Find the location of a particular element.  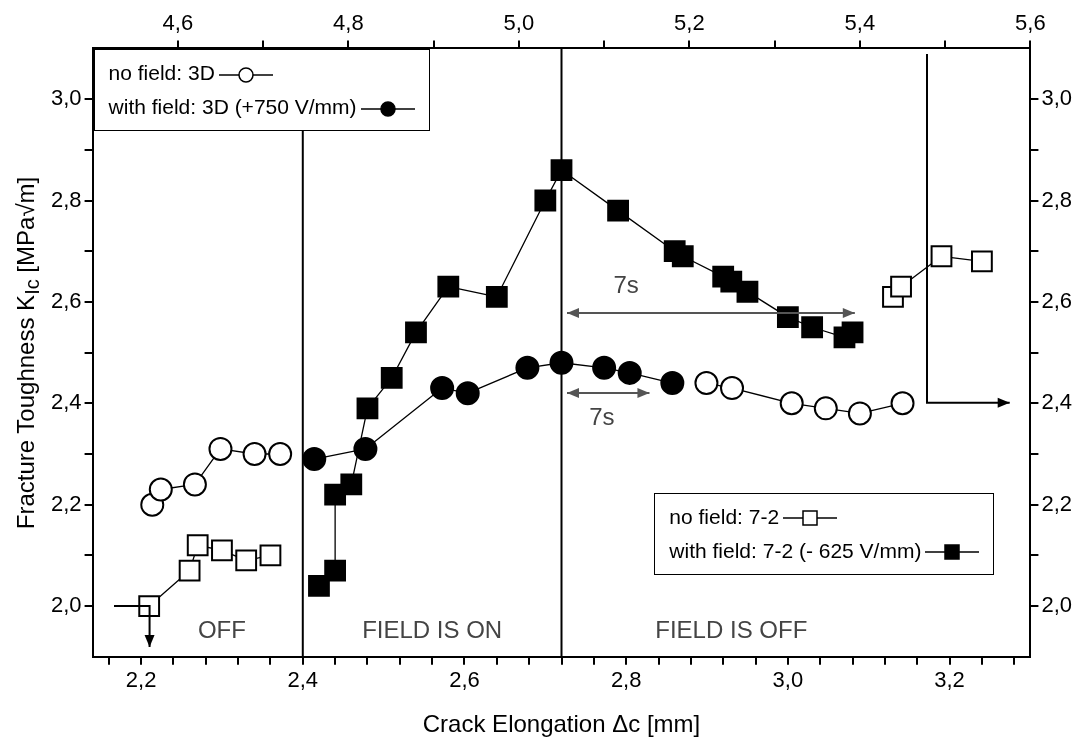

y-tick-label: 2,2 is located at coordinates (66, 503).